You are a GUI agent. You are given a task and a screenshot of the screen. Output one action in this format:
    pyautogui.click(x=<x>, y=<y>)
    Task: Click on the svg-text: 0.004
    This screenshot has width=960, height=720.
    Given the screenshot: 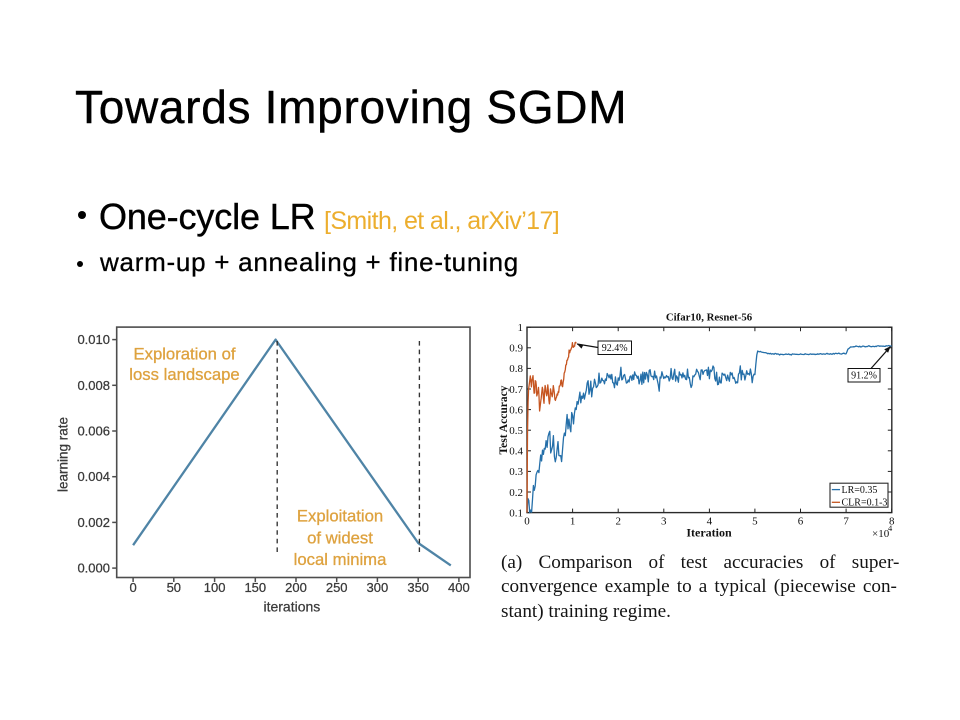 What is the action you would take?
    pyautogui.click(x=93, y=476)
    